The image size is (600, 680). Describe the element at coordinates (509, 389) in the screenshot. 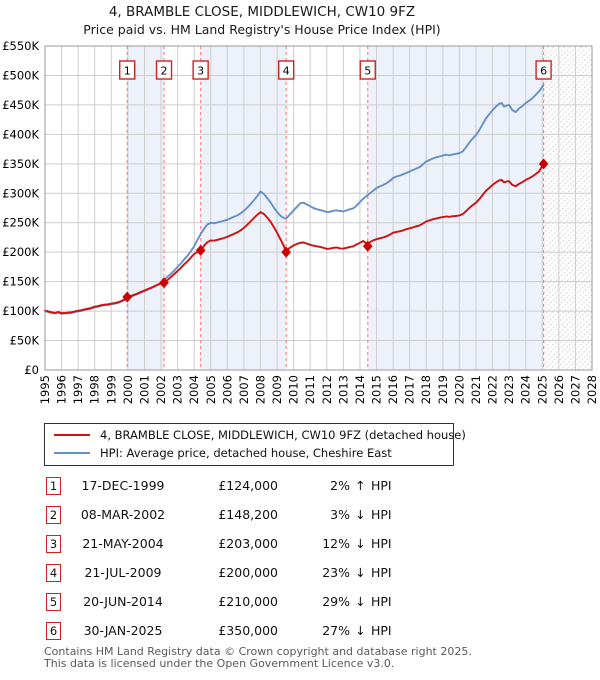

I see `x-tick-label: 2023` at that location.